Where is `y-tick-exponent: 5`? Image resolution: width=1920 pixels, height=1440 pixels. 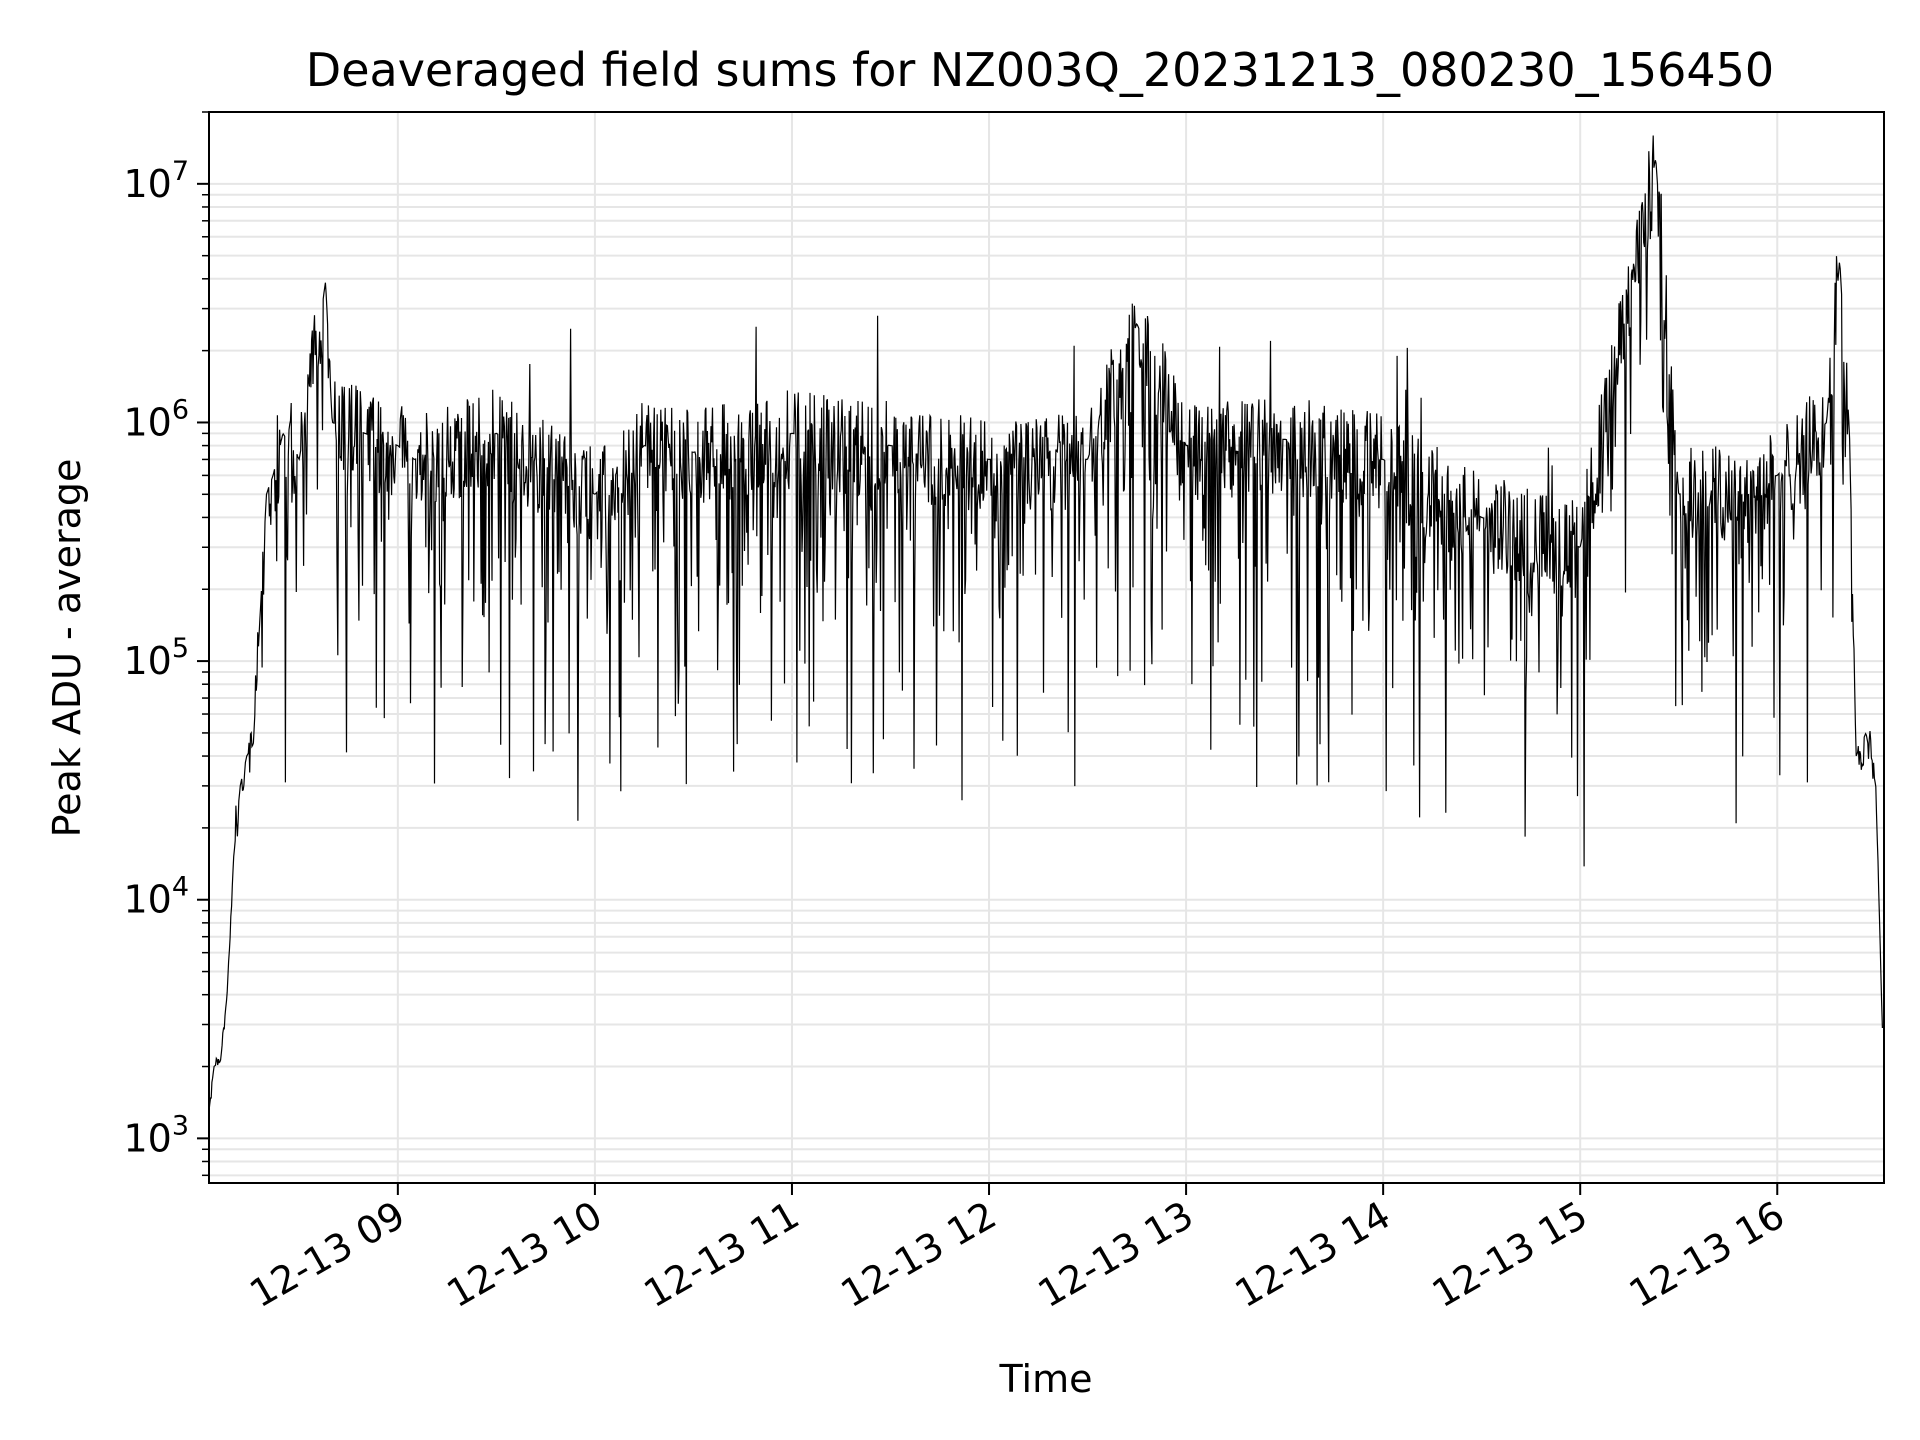 y-tick-exponent: 5 is located at coordinates (180, 648).